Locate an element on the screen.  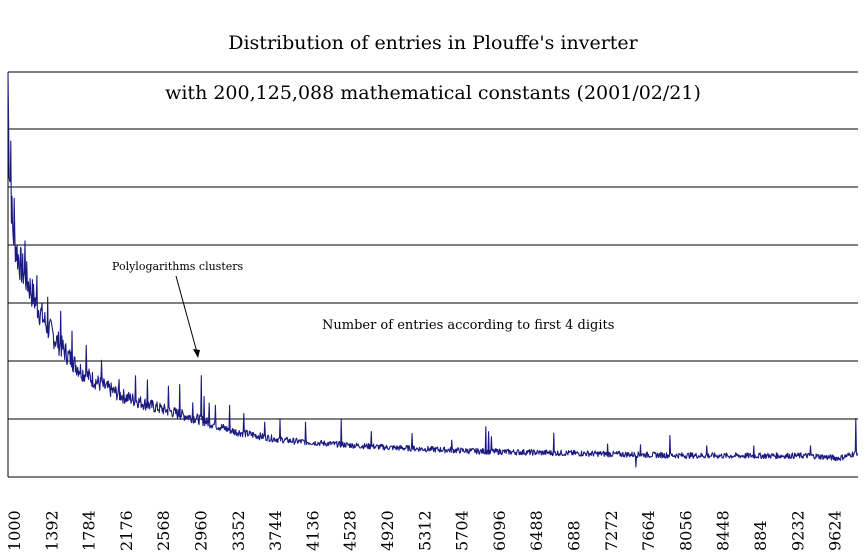
x-tick-label: 4528 is located at coordinates (350, 530).